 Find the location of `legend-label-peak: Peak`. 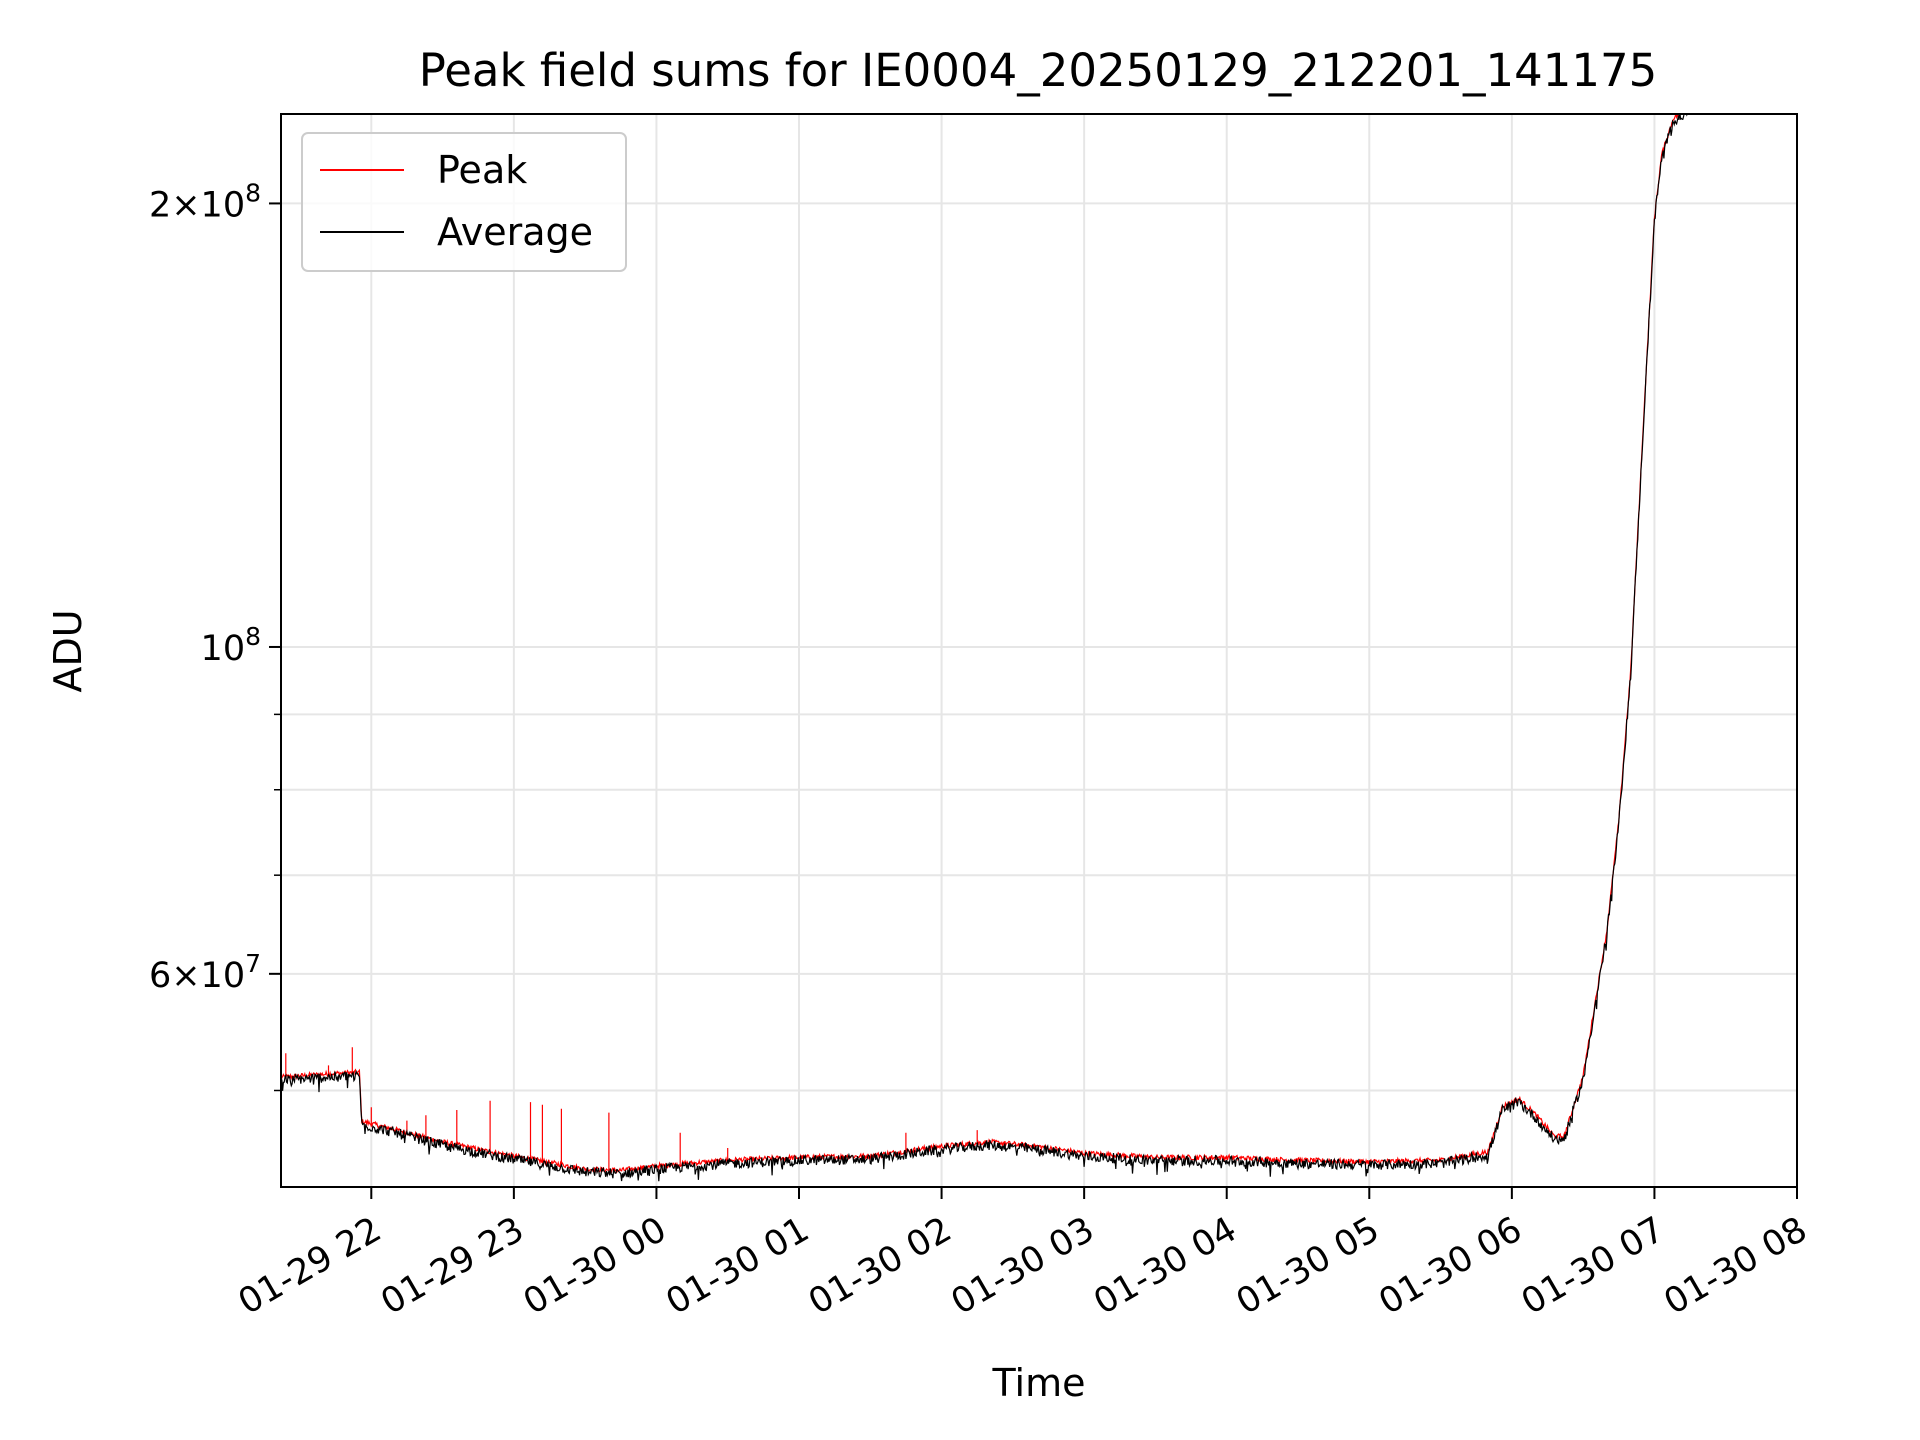

legend-label-peak: Peak is located at coordinates (482, 170).